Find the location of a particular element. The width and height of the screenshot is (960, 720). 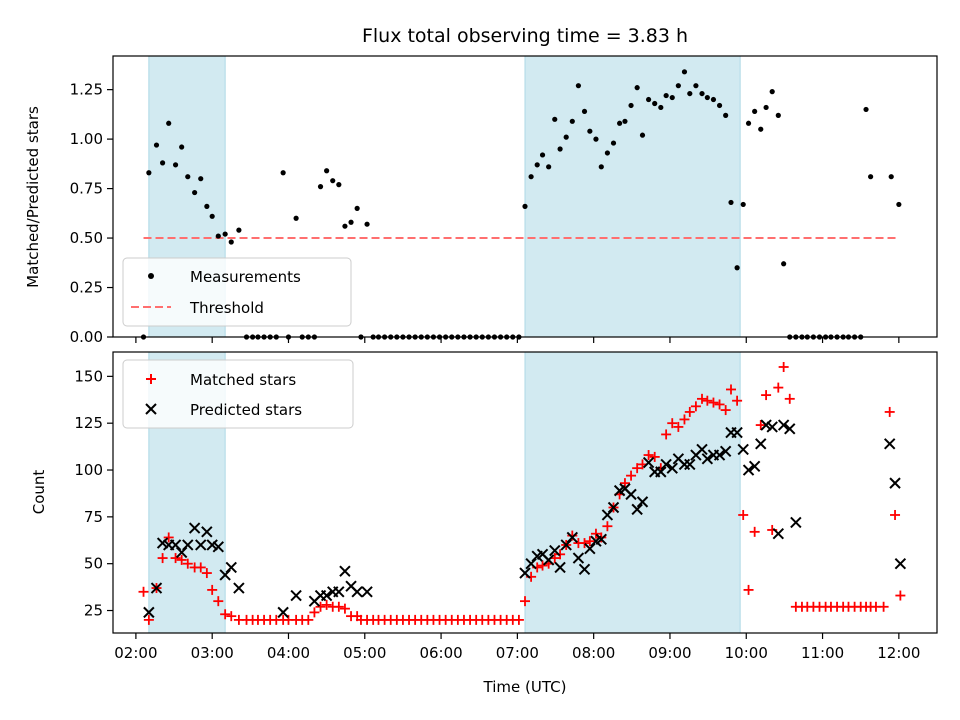

legend-measurements: Measurements is located at coordinates (245, 277).